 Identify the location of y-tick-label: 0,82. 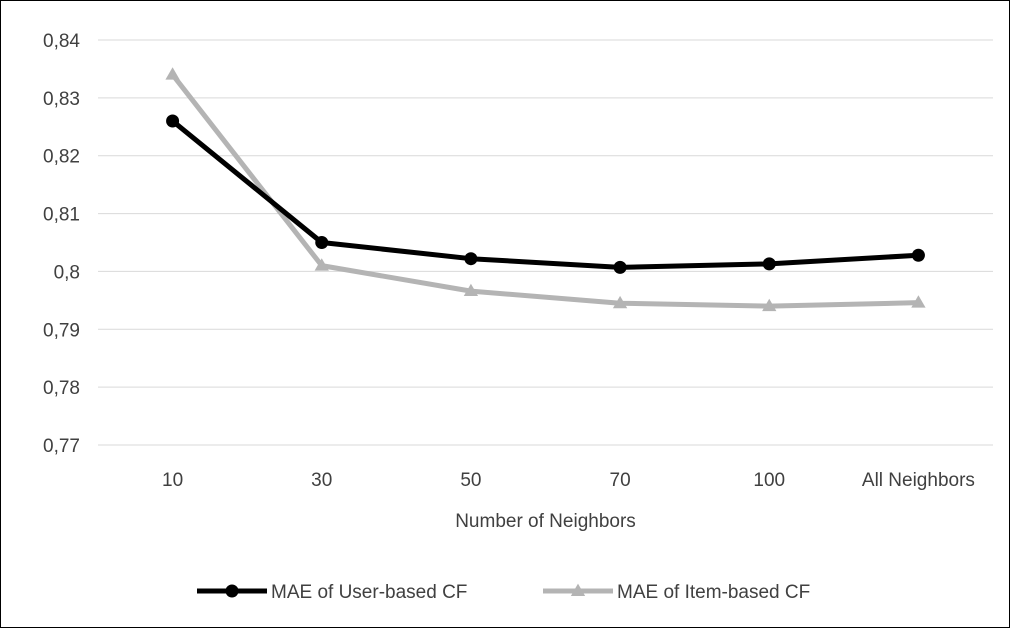
(61, 157).